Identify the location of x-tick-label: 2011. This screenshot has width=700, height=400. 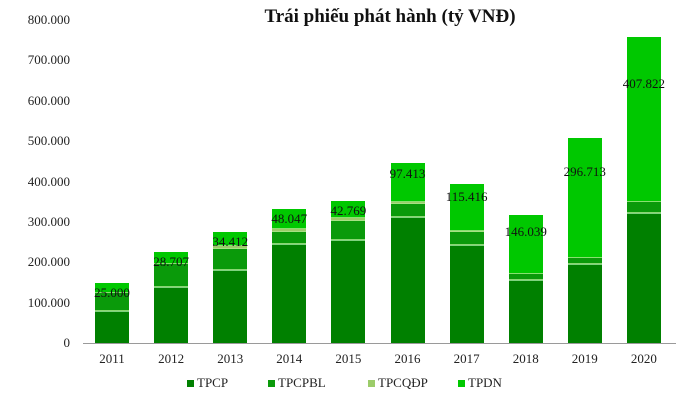
(112, 358).